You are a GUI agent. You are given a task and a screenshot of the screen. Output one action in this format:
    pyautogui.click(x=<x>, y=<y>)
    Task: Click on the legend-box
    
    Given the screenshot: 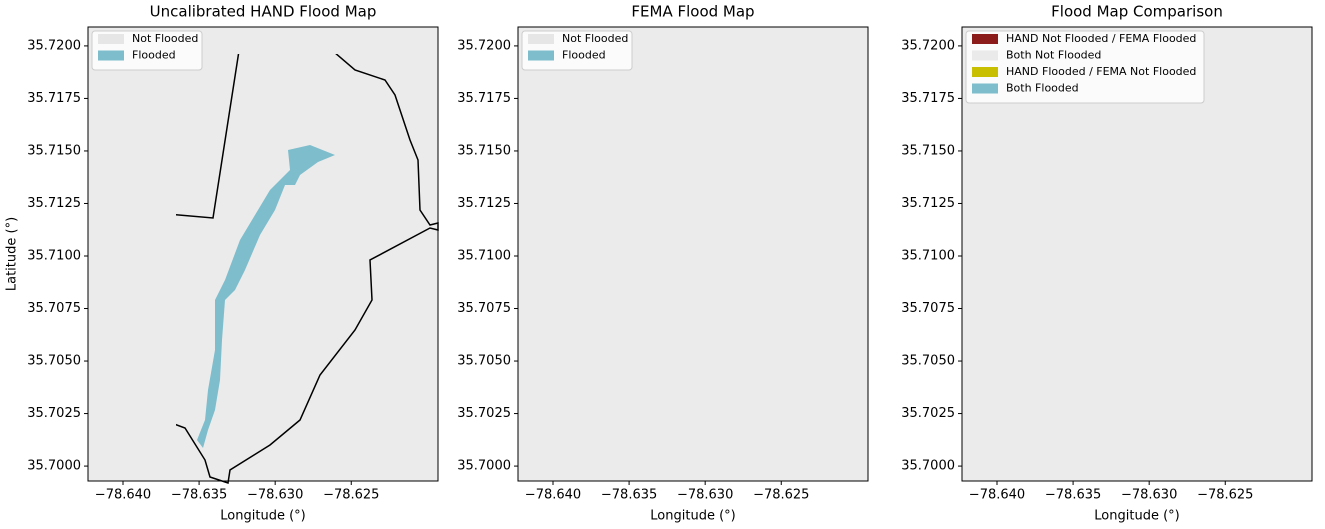 What is the action you would take?
    pyautogui.click(x=1085, y=67)
    